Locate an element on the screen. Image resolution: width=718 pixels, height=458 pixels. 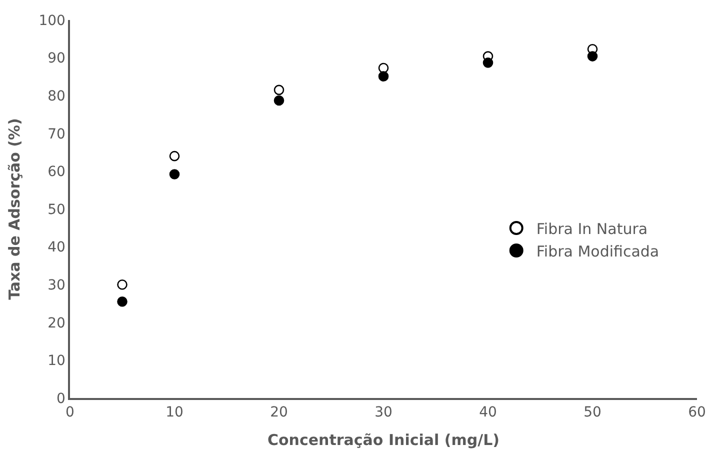
x-tick-label: 60 is located at coordinates (697, 412).